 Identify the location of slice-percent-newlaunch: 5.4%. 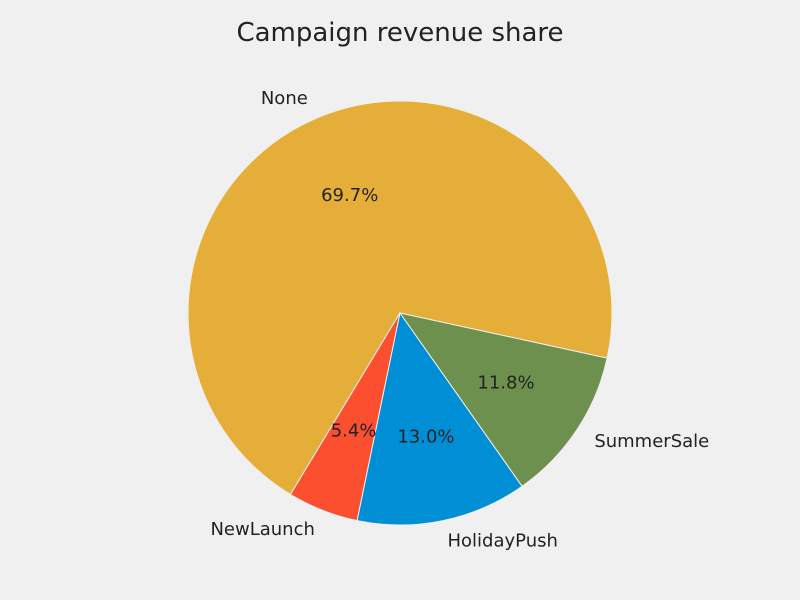
(354, 430).